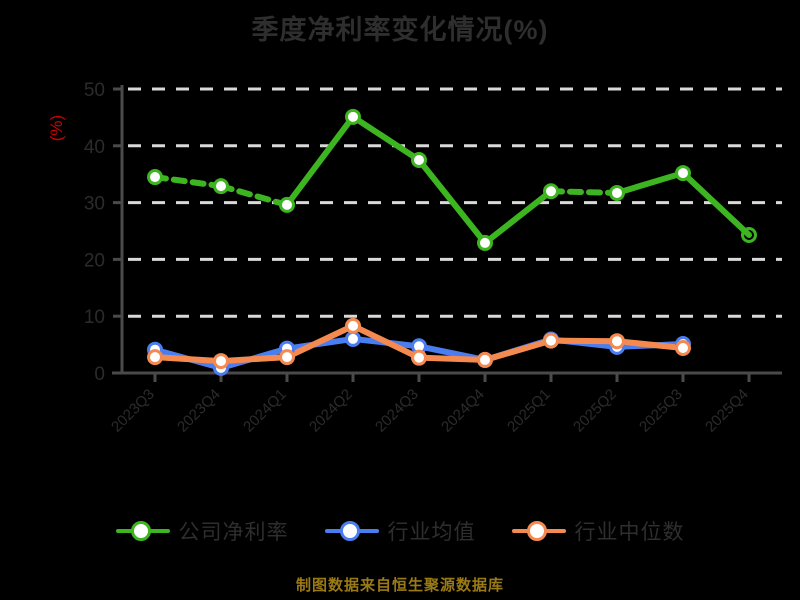 The image size is (800, 600). I want to click on x-tick-label: 2025Q2, so click(595, 411).